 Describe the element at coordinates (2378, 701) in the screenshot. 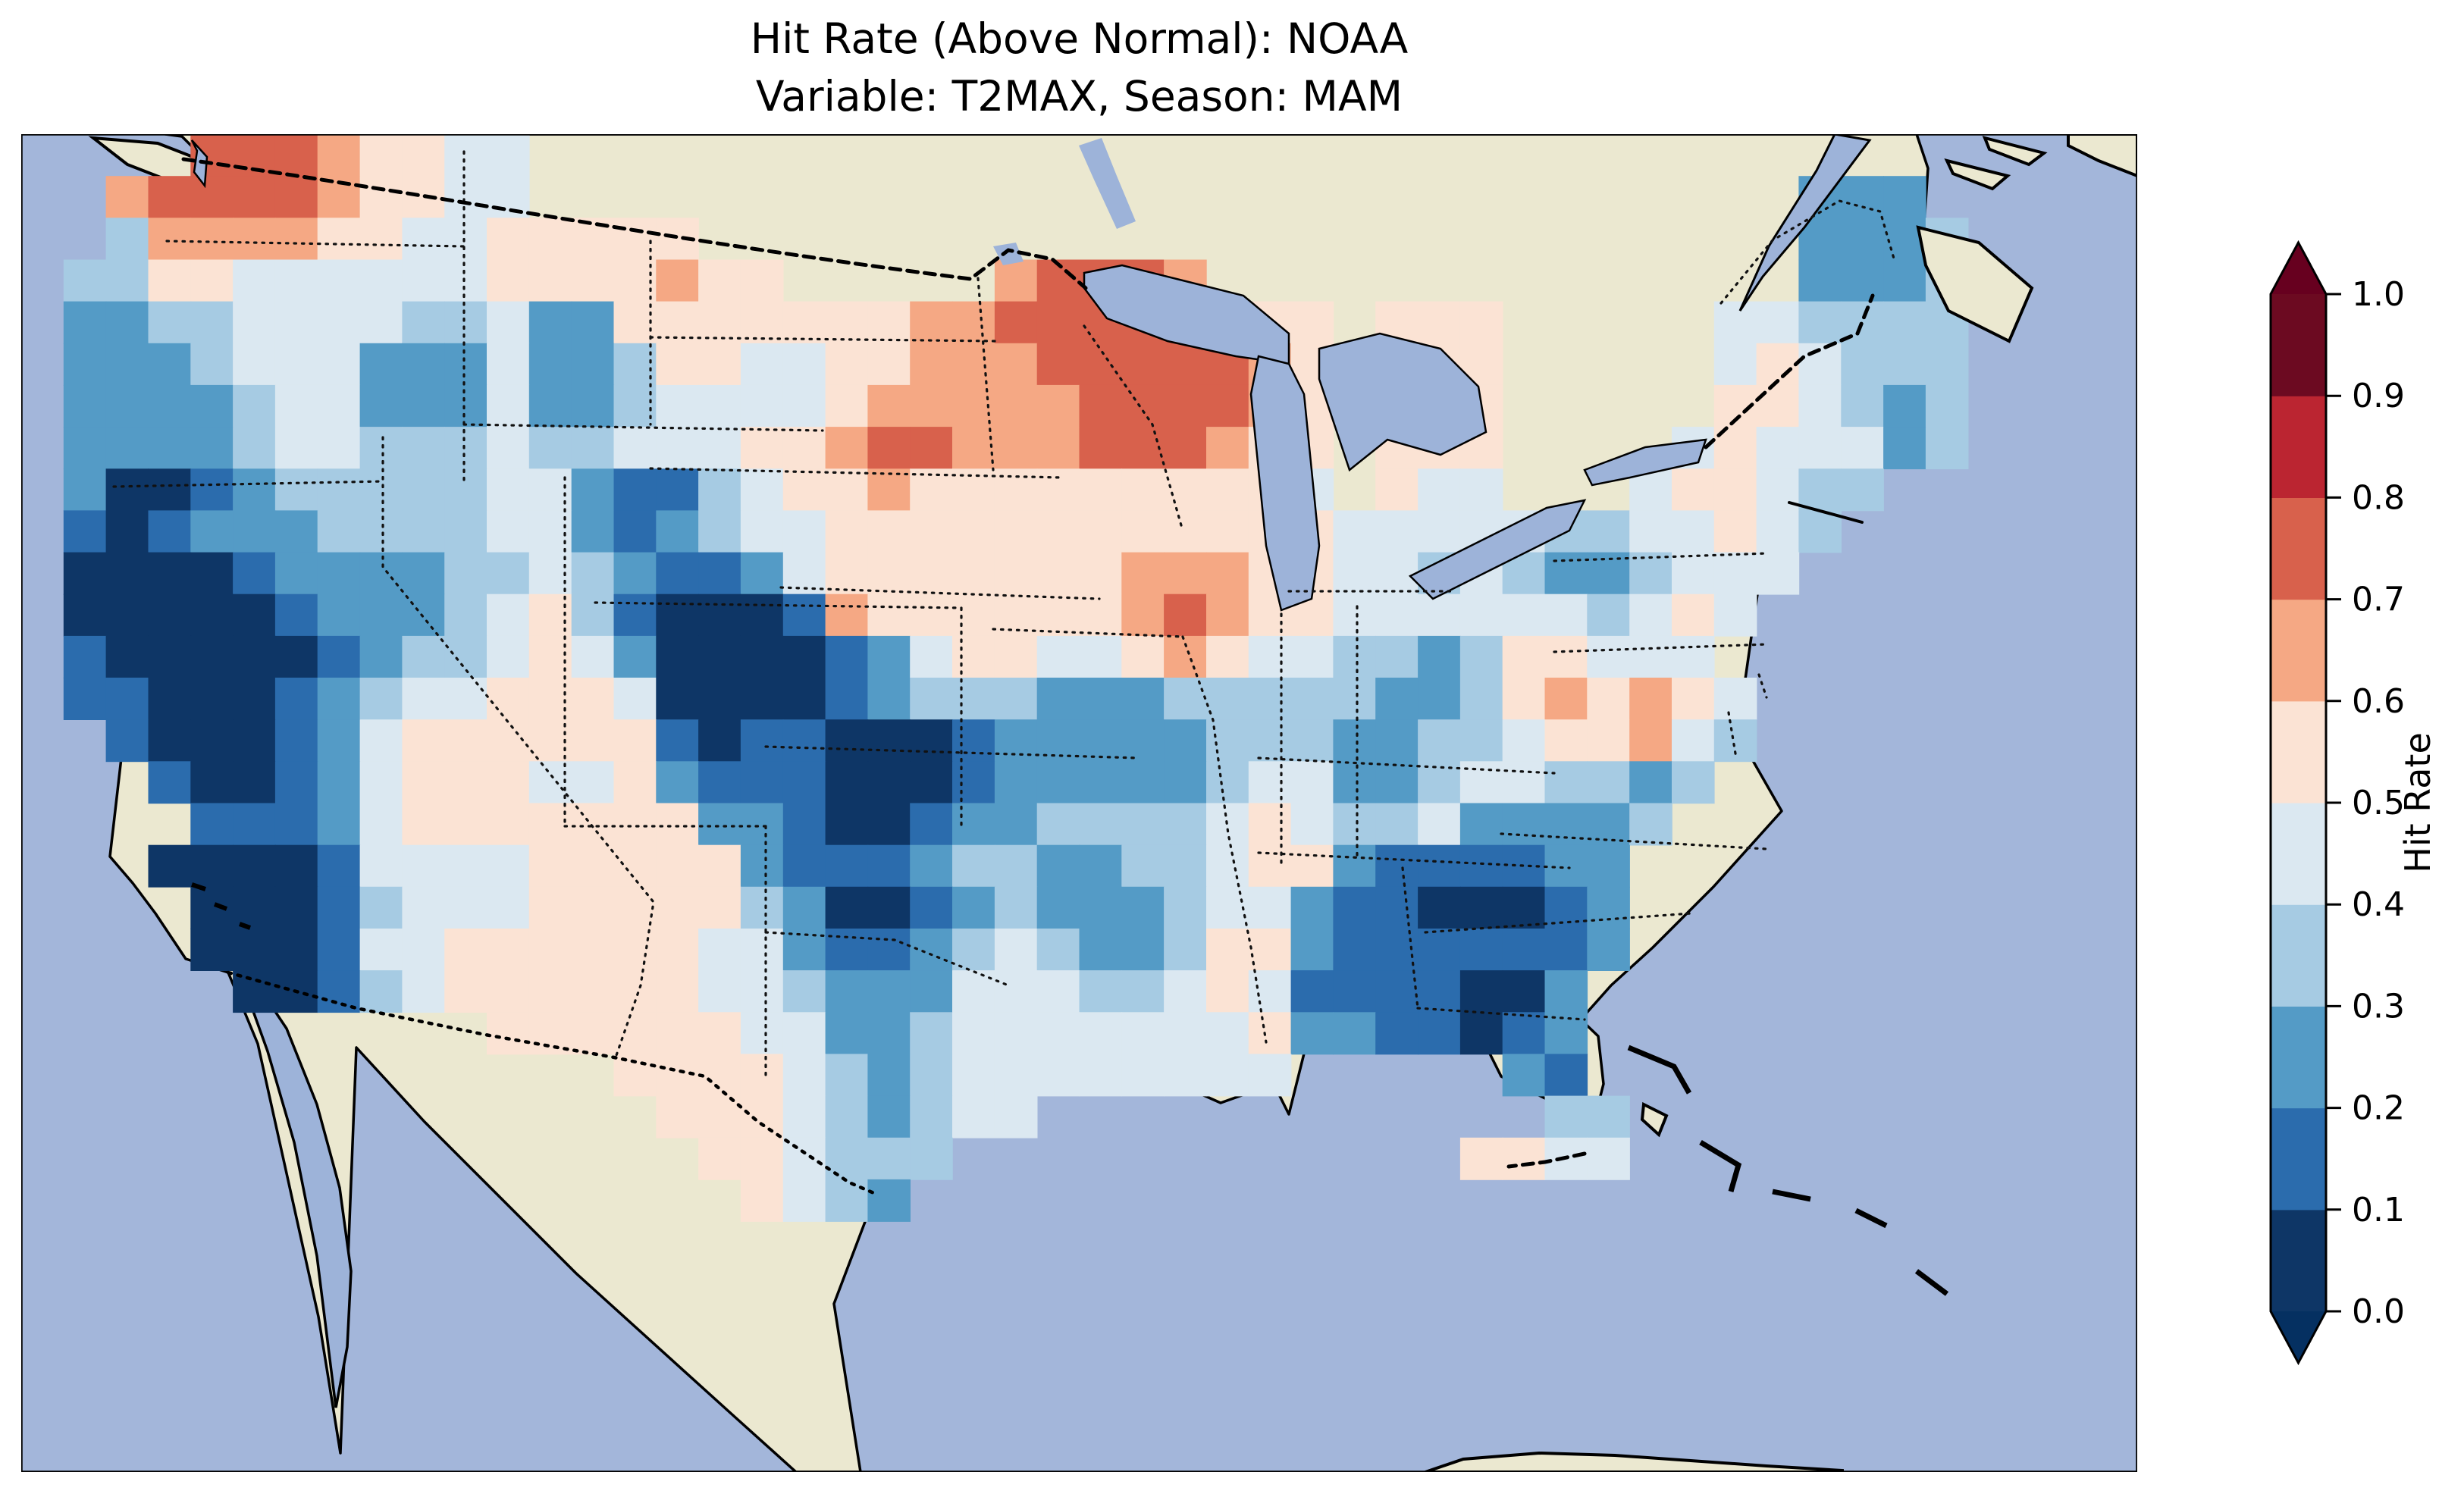

I see `colorbar-tick-label: 0.6` at that location.